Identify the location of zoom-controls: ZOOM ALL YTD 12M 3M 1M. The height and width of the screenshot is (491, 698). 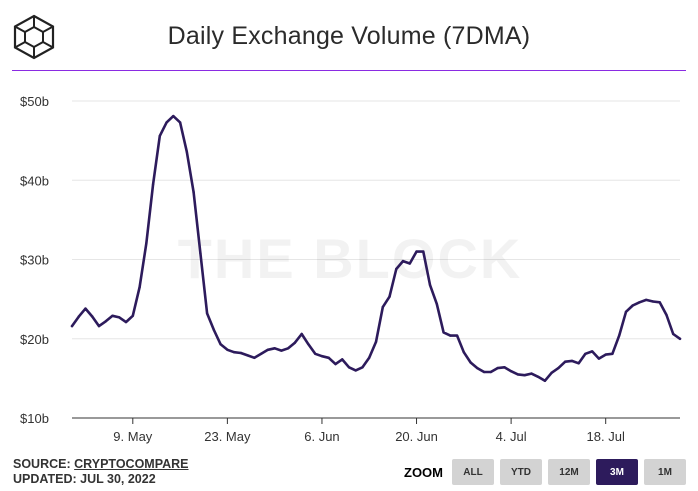
(548, 472).